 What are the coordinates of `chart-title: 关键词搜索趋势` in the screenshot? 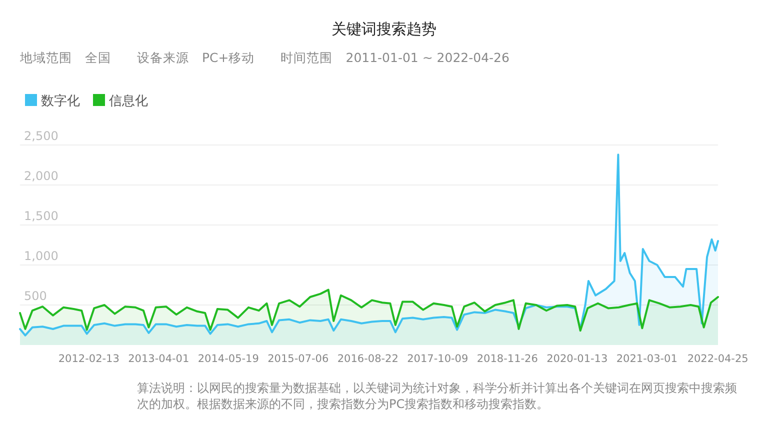 It's located at (384, 29).